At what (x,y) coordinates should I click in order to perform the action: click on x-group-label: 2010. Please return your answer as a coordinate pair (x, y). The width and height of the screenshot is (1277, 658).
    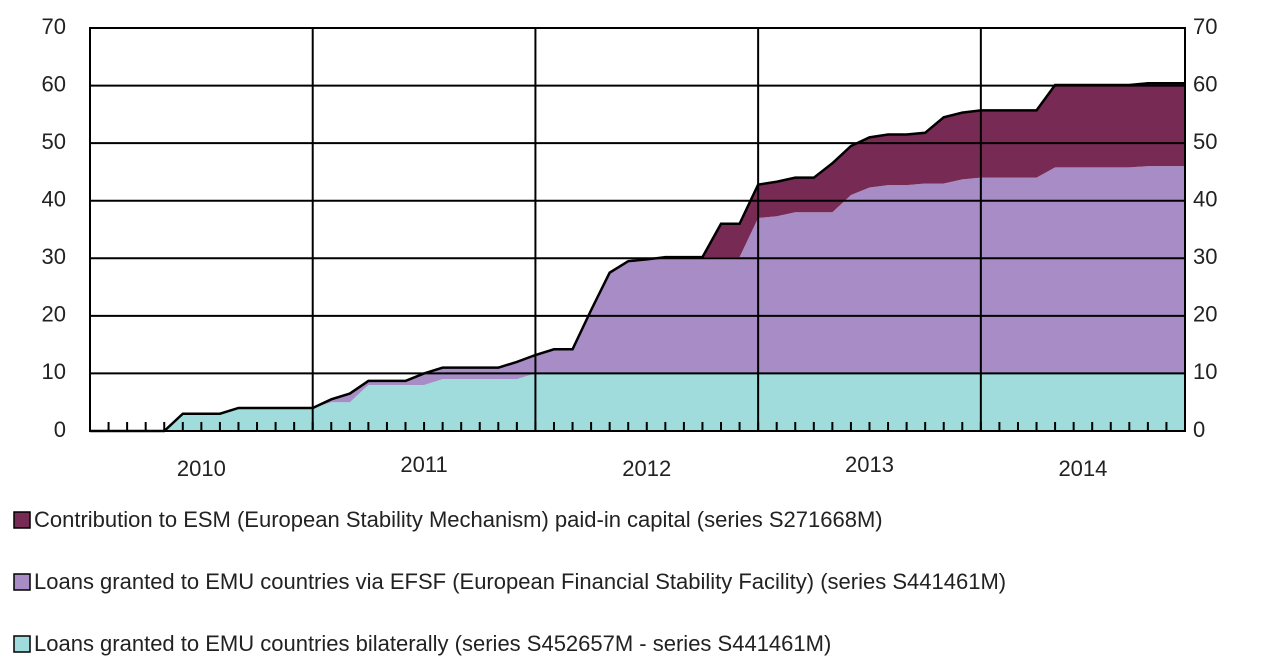
    Looking at the image, I should click on (201, 468).